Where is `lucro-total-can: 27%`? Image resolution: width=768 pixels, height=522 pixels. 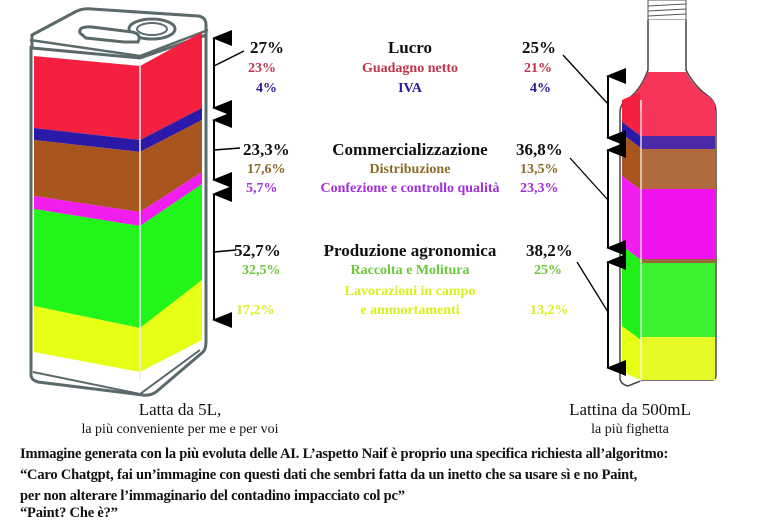
lucro-total-can: 27% is located at coordinates (267, 47).